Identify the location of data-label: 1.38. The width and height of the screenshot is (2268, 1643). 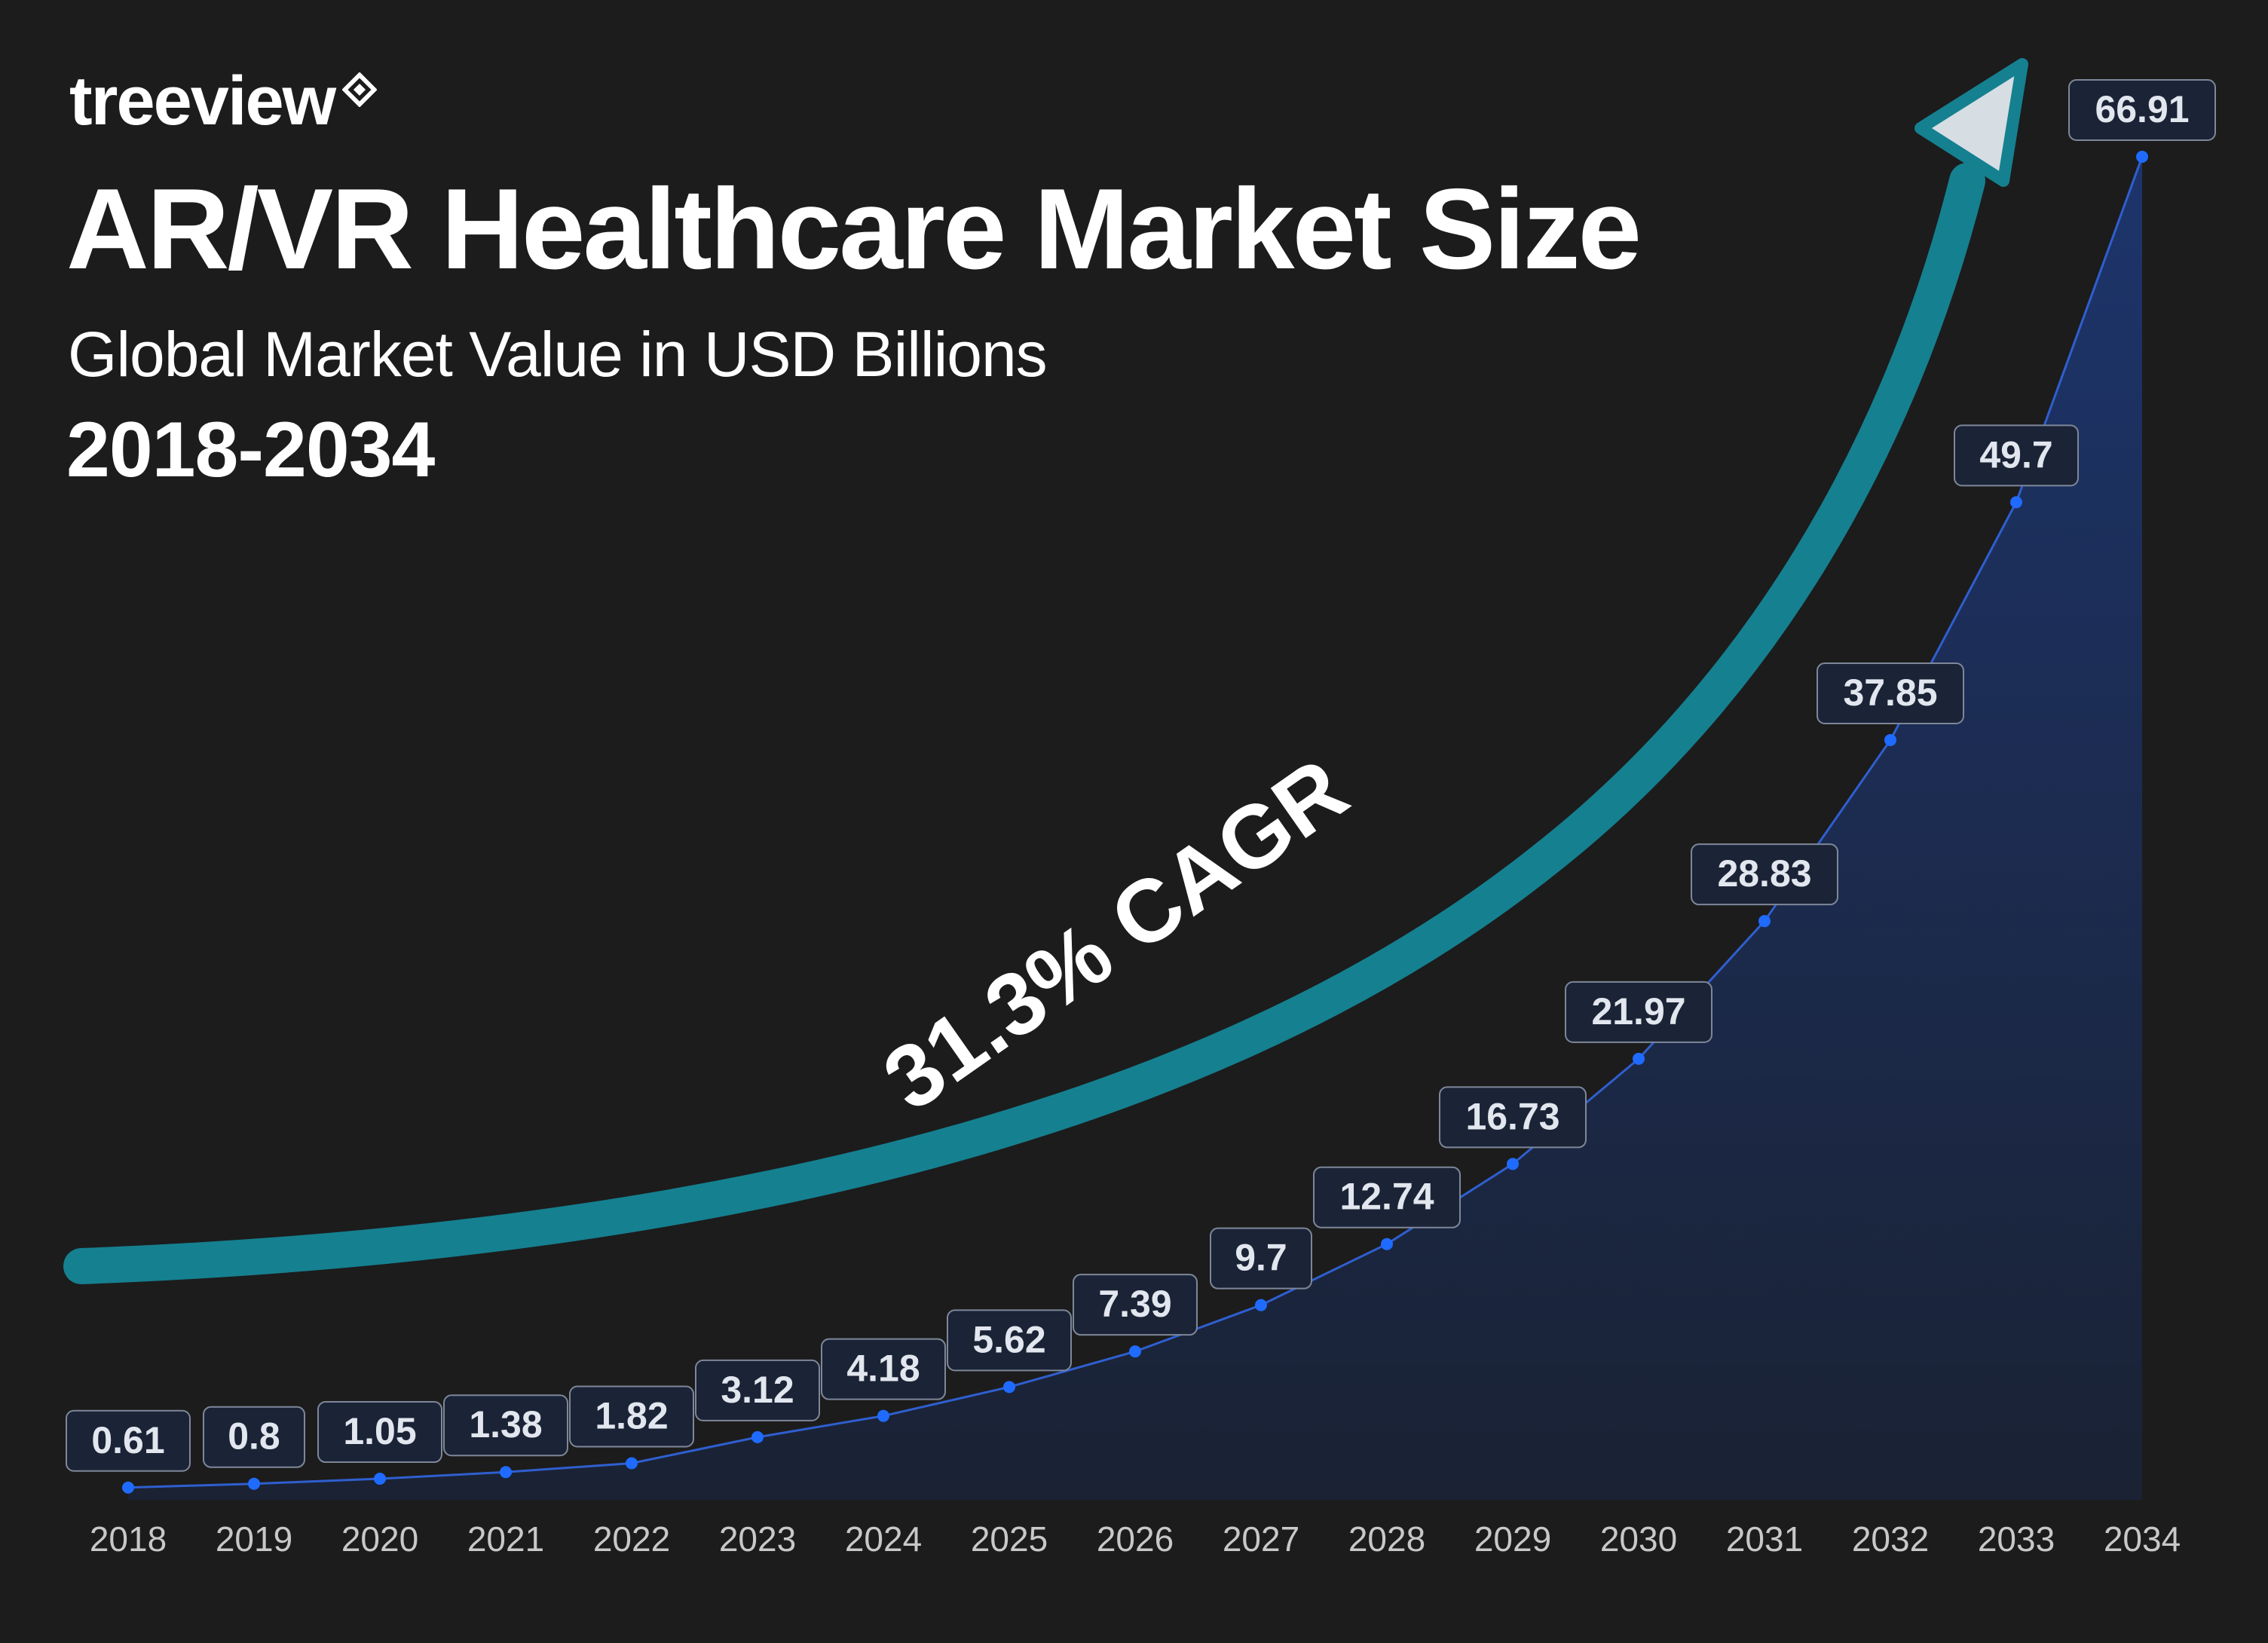
(505, 1425).